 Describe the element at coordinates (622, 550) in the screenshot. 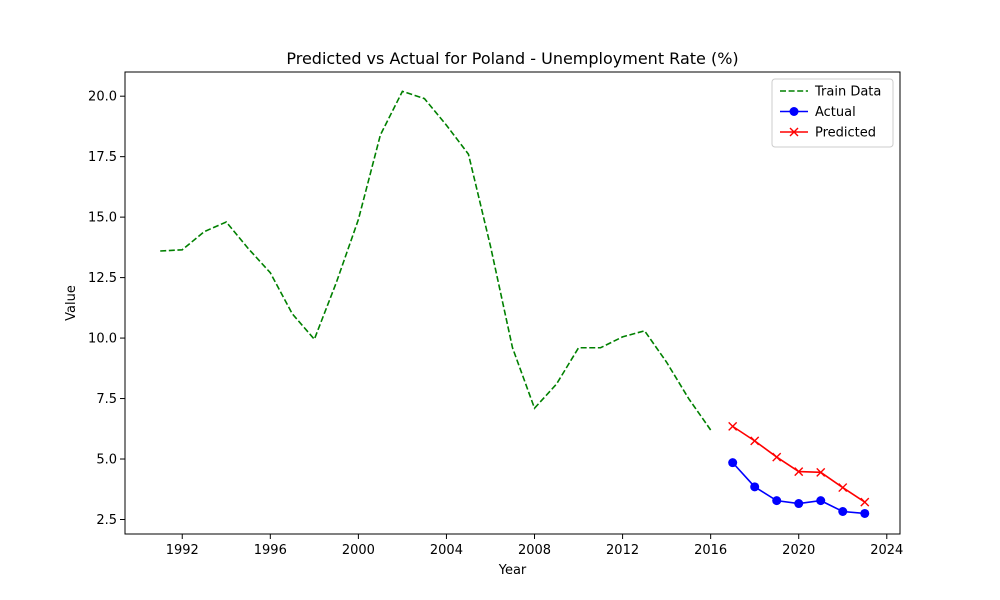

I see `x-tick-label: 2012` at that location.